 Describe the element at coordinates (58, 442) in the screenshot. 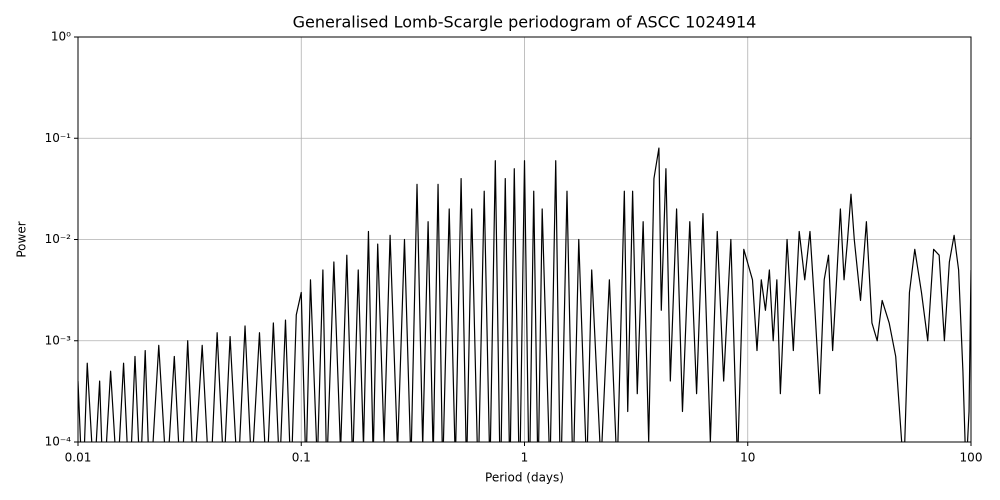

I see `y-tick-label: 10⁻⁴` at that location.